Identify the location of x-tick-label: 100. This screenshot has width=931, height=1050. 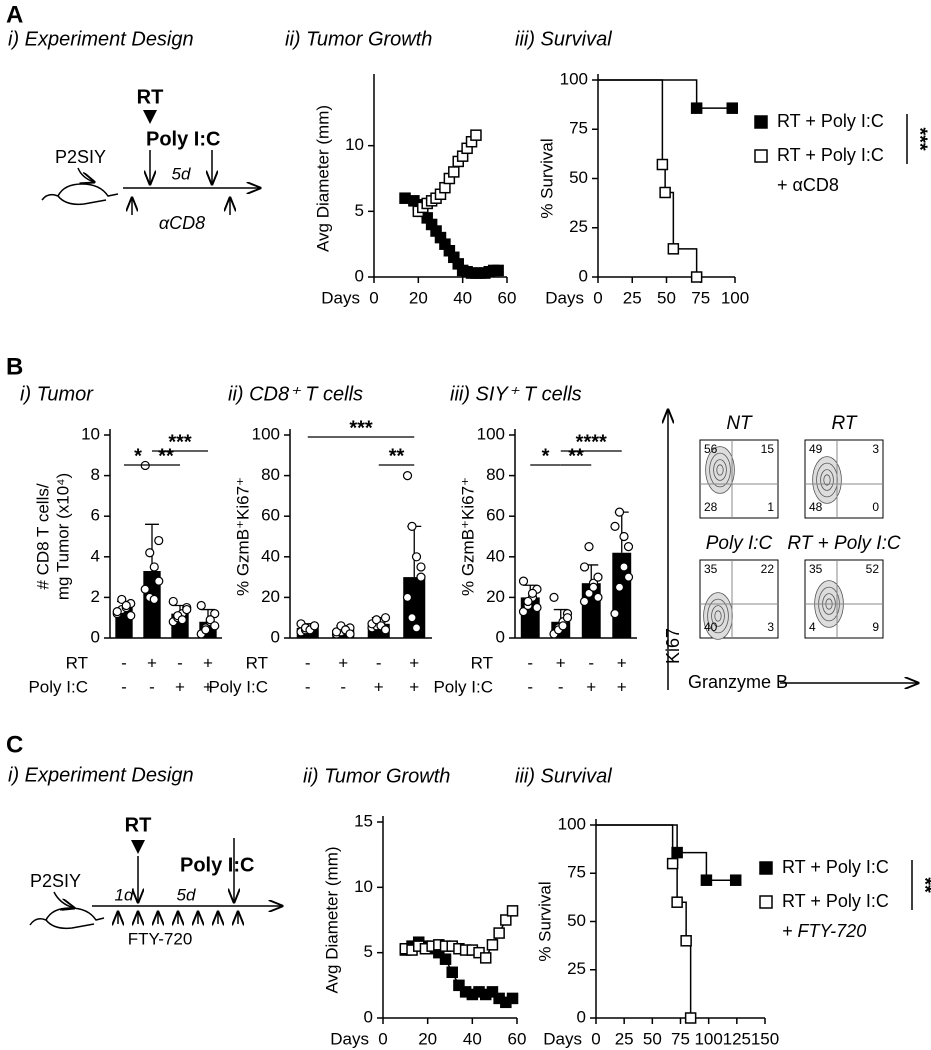
(708, 1038).